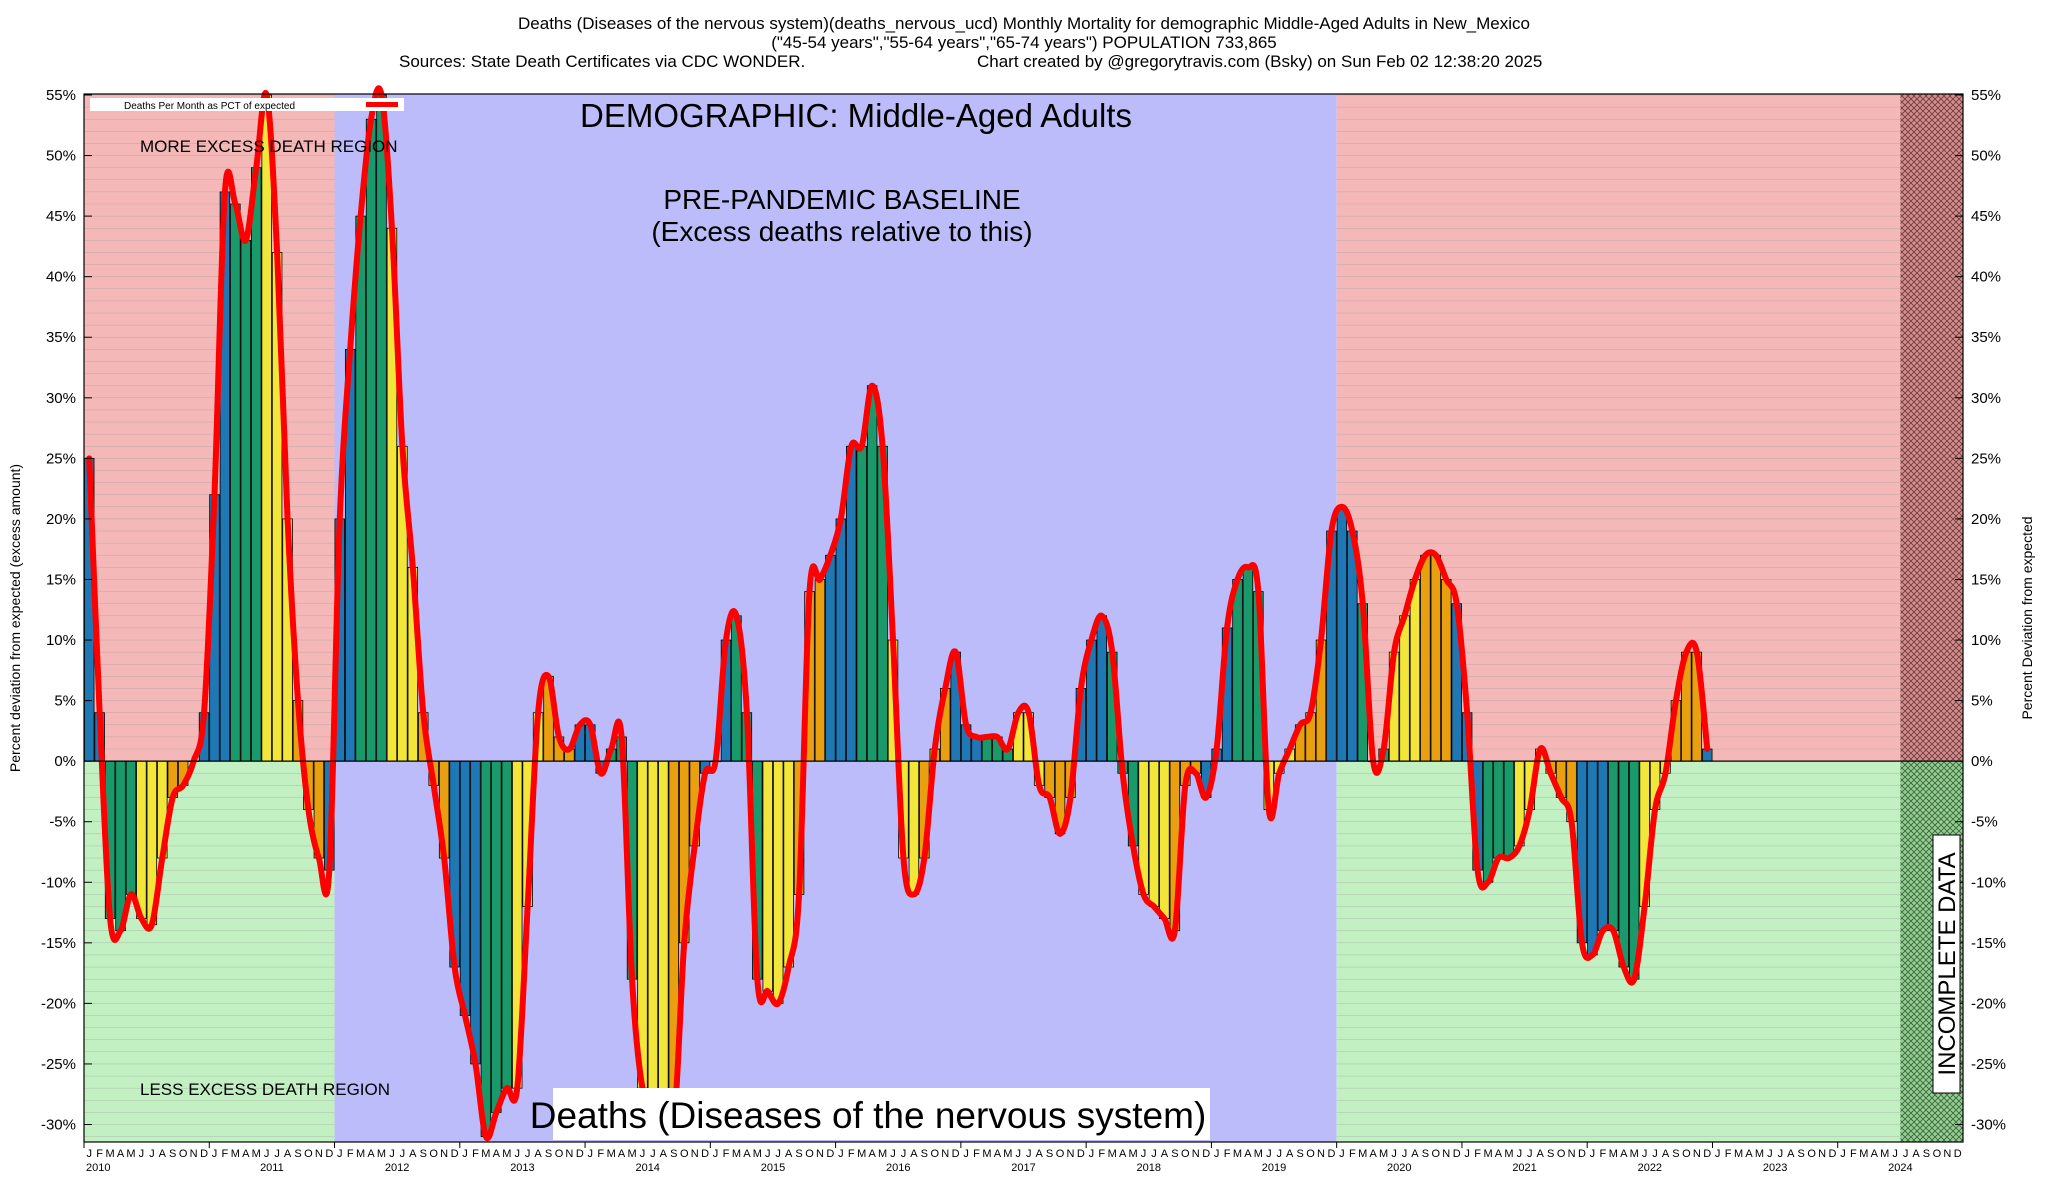 This screenshot has height=1200, width=2048. What do you see at coordinates (898, 1168) in the screenshot?
I see `xtick-year-label: 2016` at bounding box center [898, 1168].